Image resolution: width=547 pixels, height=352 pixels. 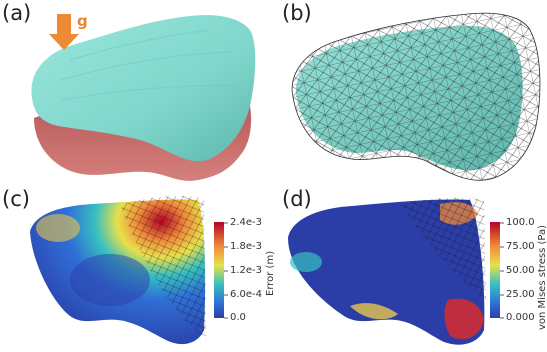 I want to click on panel-c-yellow-patch, so click(x=58, y=228).